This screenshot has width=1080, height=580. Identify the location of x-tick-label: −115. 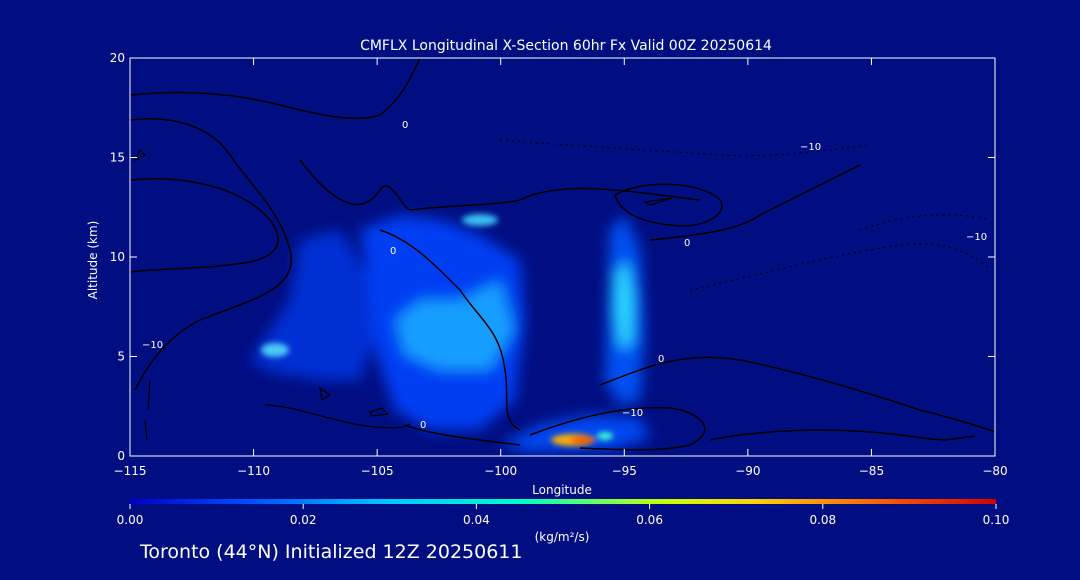
(130, 471).